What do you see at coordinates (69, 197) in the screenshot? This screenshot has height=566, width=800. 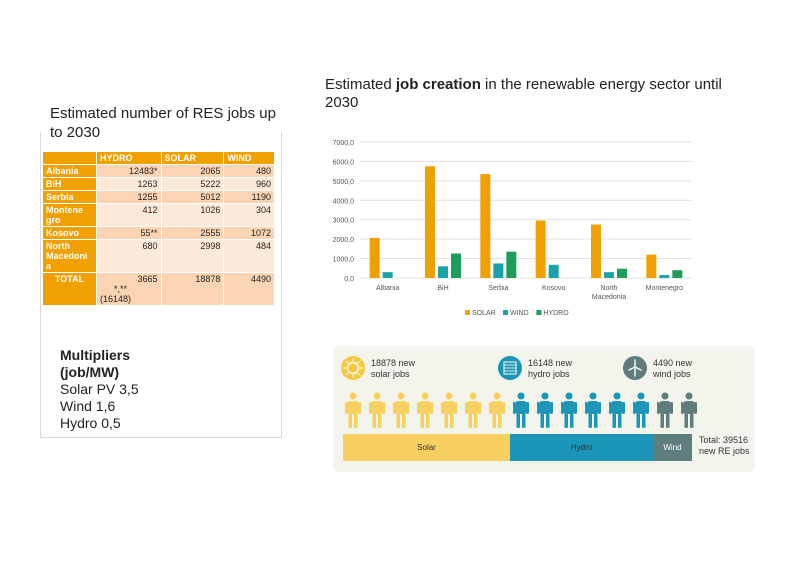 I see `row-country: Serbia` at bounding box center [69, 197].